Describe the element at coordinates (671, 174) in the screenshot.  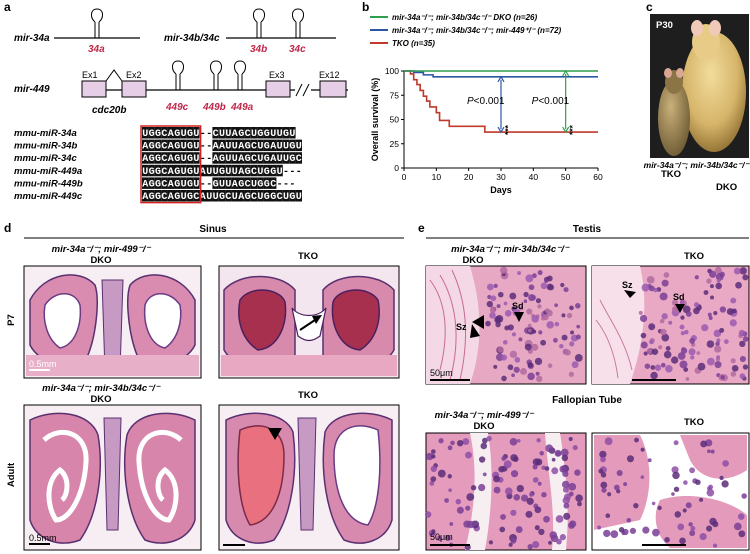
I see `mouse-tko-label: TKO` at that location.